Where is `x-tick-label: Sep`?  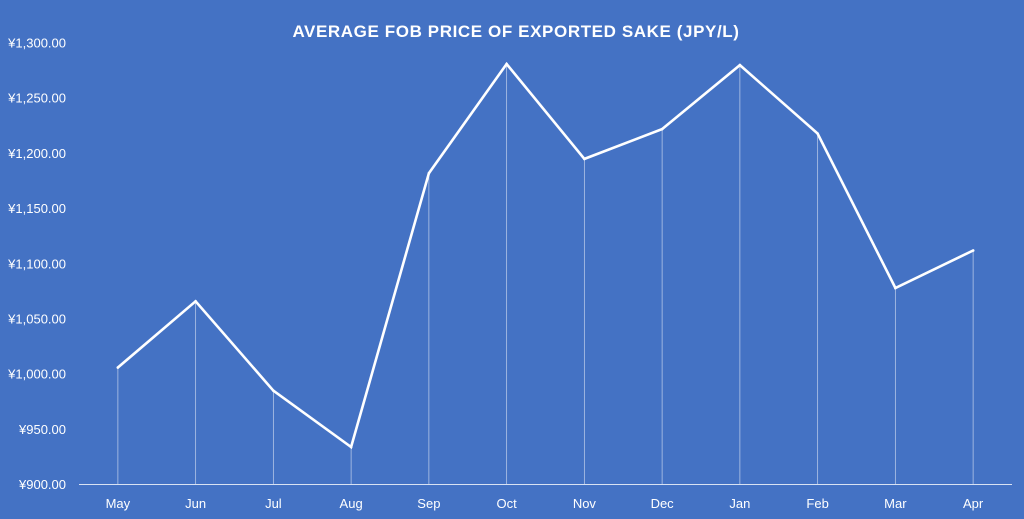
x-tick-label: Sep is located at coordinates (428, 503).